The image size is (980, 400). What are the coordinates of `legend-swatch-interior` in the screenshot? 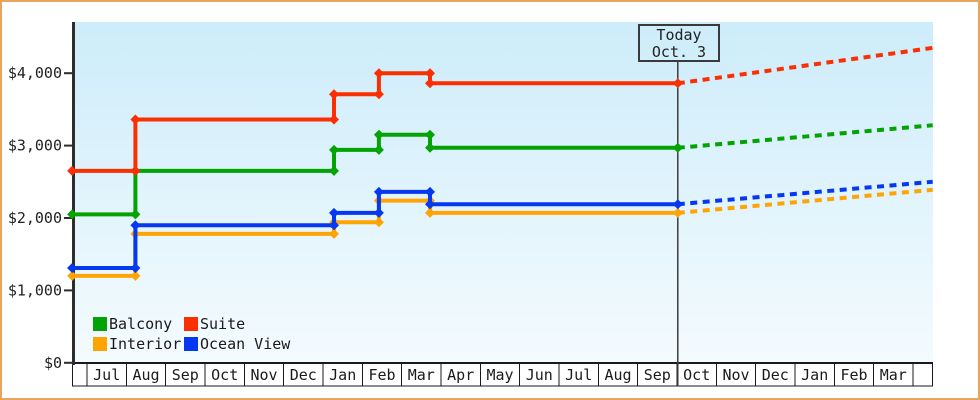 It's located at (100, 344).